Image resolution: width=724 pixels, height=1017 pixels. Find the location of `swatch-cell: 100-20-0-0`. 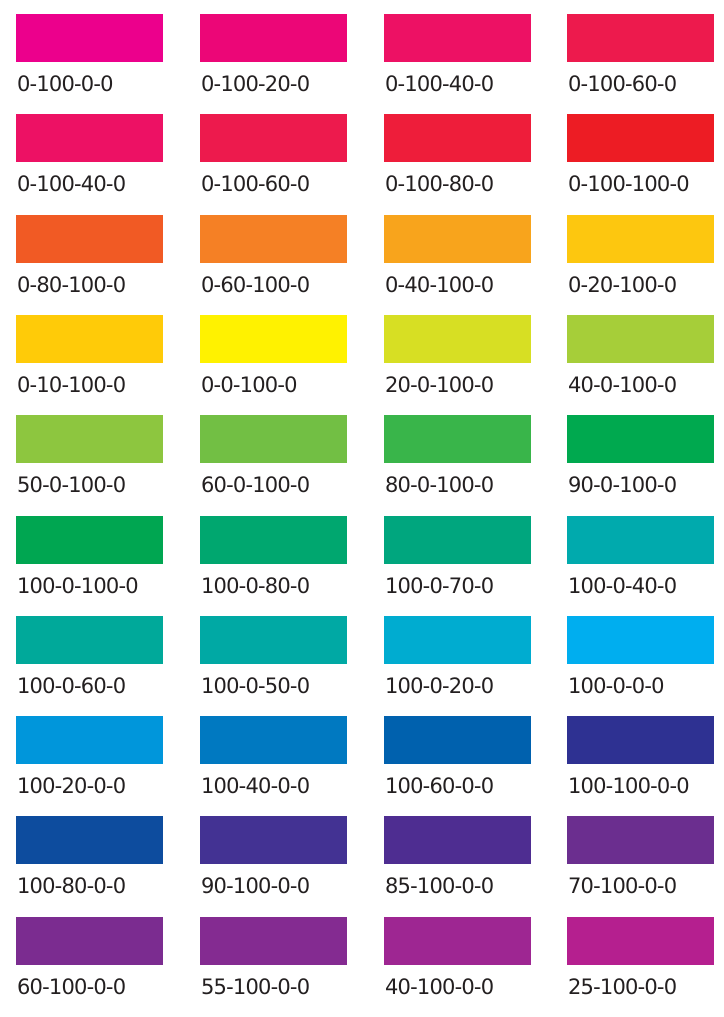

swatch-cell: 100-20-0-0 is located at coordinates (101, 766).